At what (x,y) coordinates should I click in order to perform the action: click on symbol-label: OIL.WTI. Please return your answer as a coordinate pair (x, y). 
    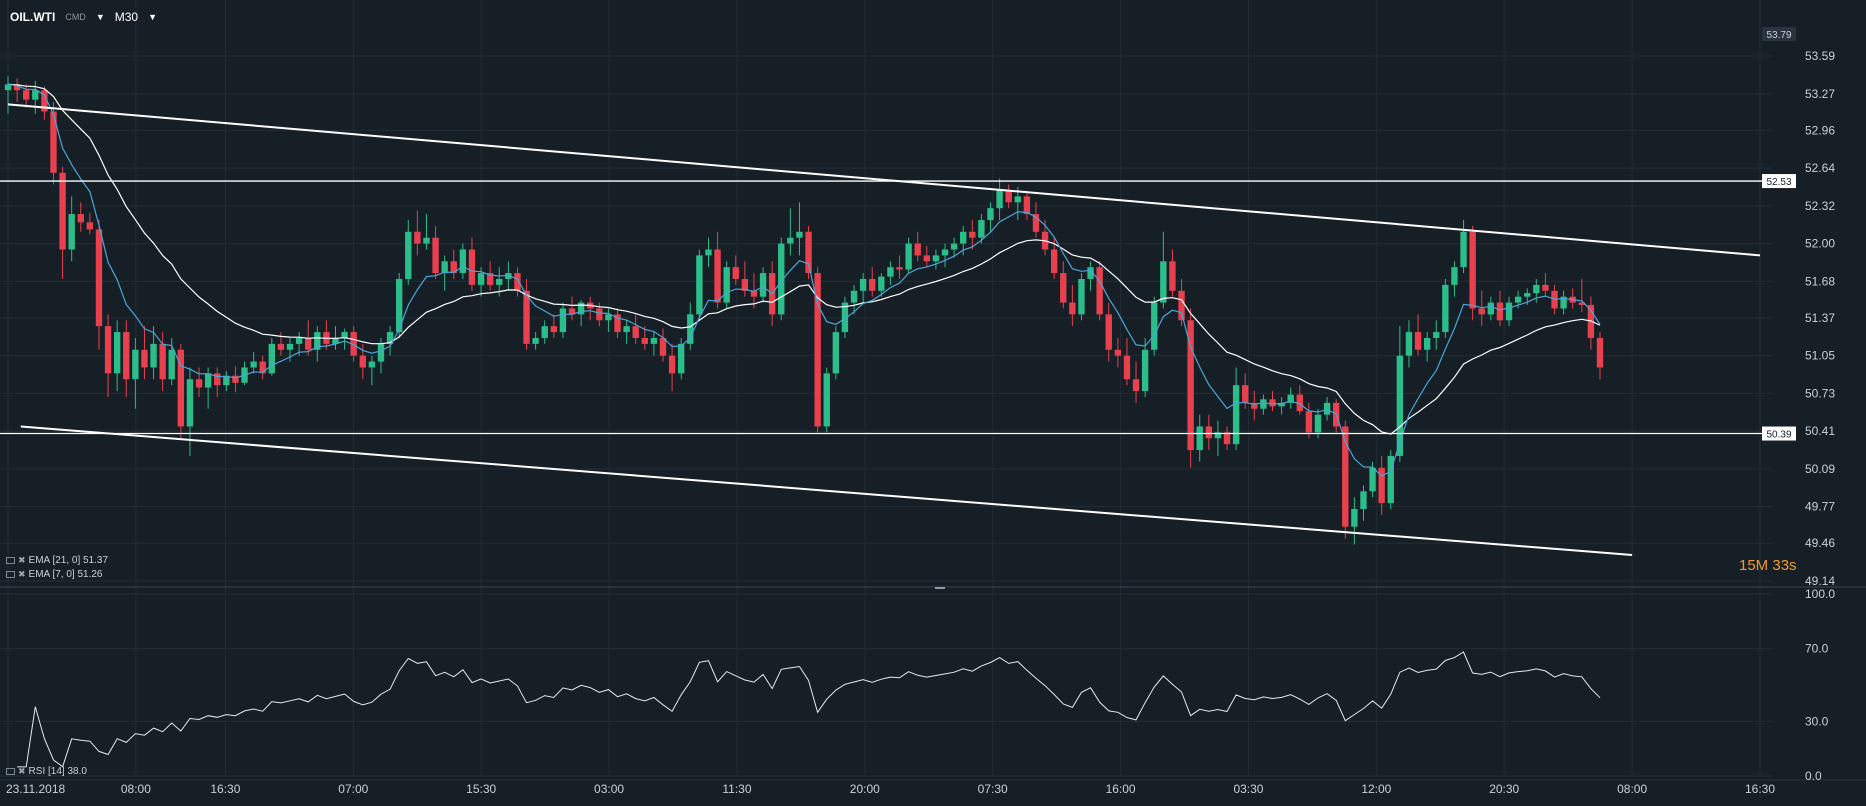
    Looking at the image, I should click on (33, 17).